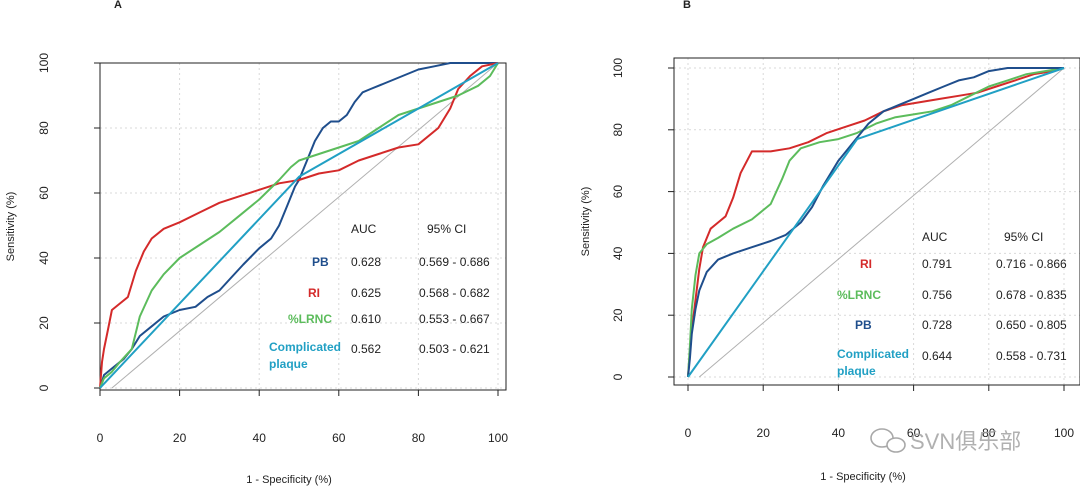 This screenshot has width=1080, height=489. What do you see at coordinates (937, 356) in the screenshot?
I see `auc-value-complicated-plaque: 0.644` at bounding box center [937, 356].